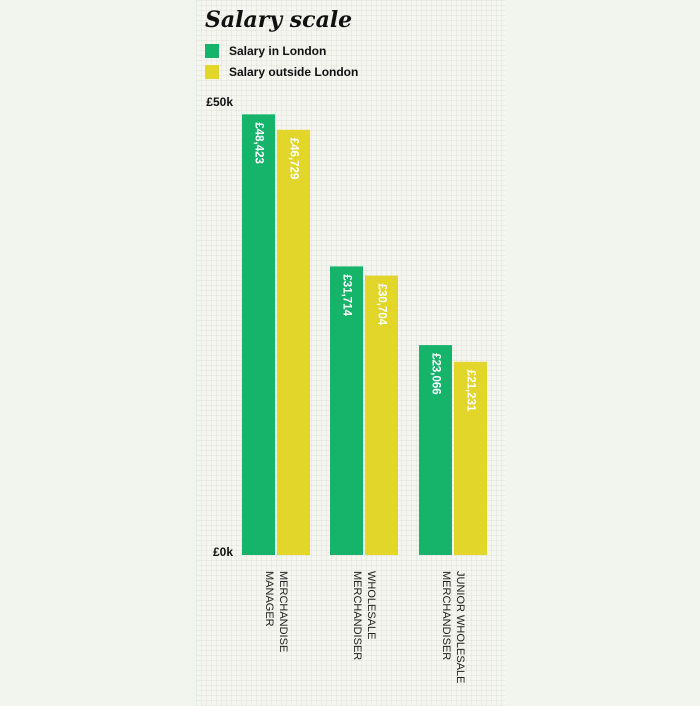 This screenshot has width=700, height=706. I want to click on category-label: WHOLESALE, so click(371, 605).